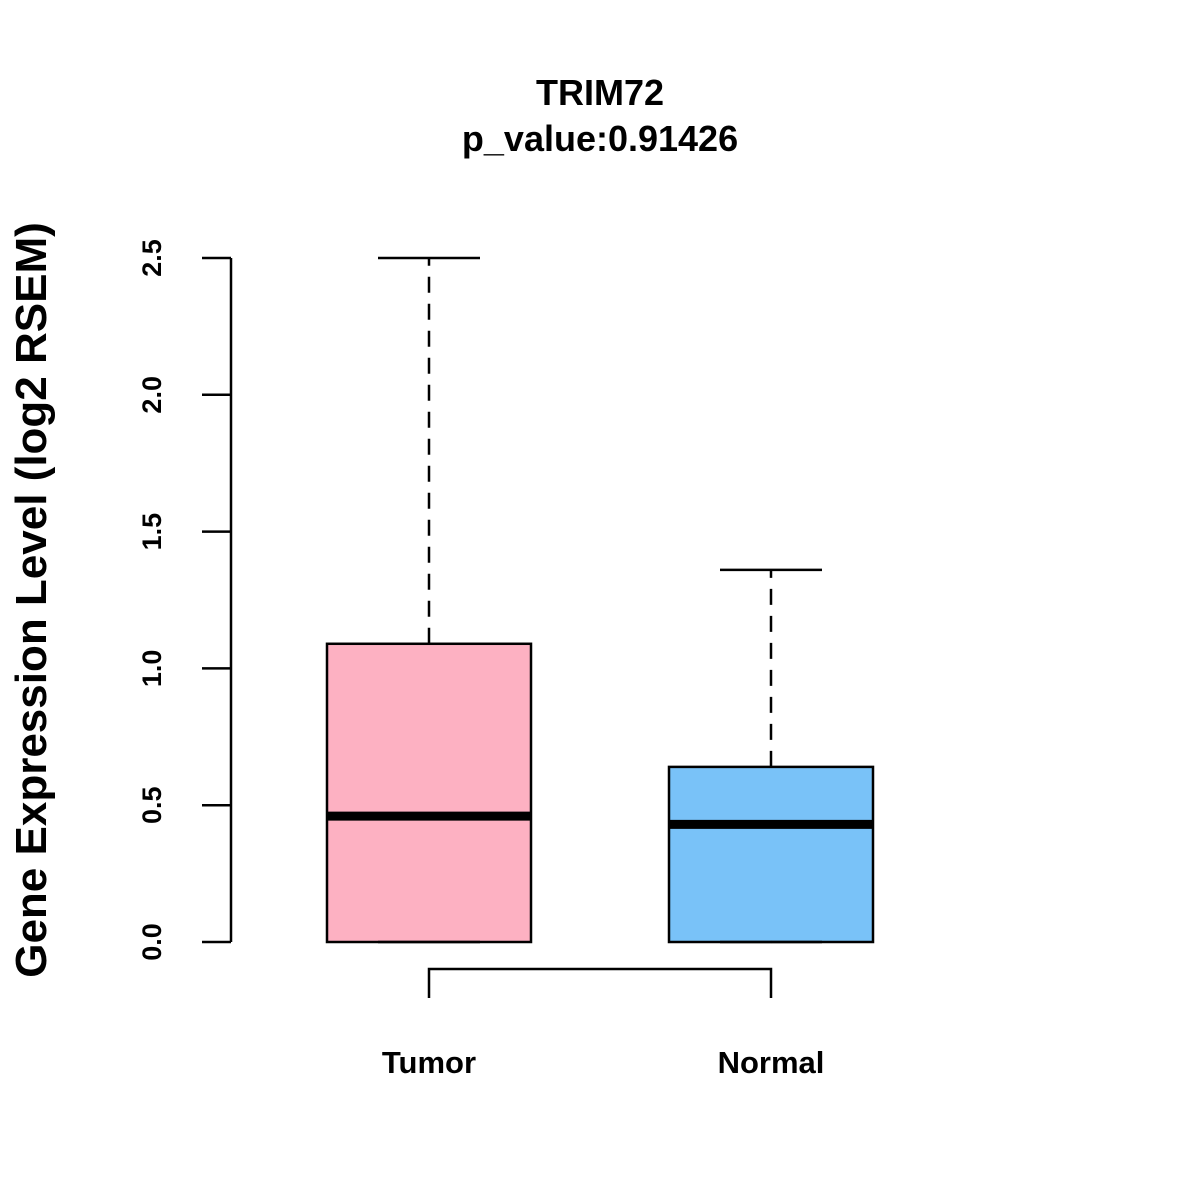 The width and height of the screenshot is (1200, 1200). What do you see at coordinates (185, 600) in the screenshot?
I see `y-axis: 0.0 0.5 1.0 1.5 2.0 2.5` at bounding box center [185, 600].